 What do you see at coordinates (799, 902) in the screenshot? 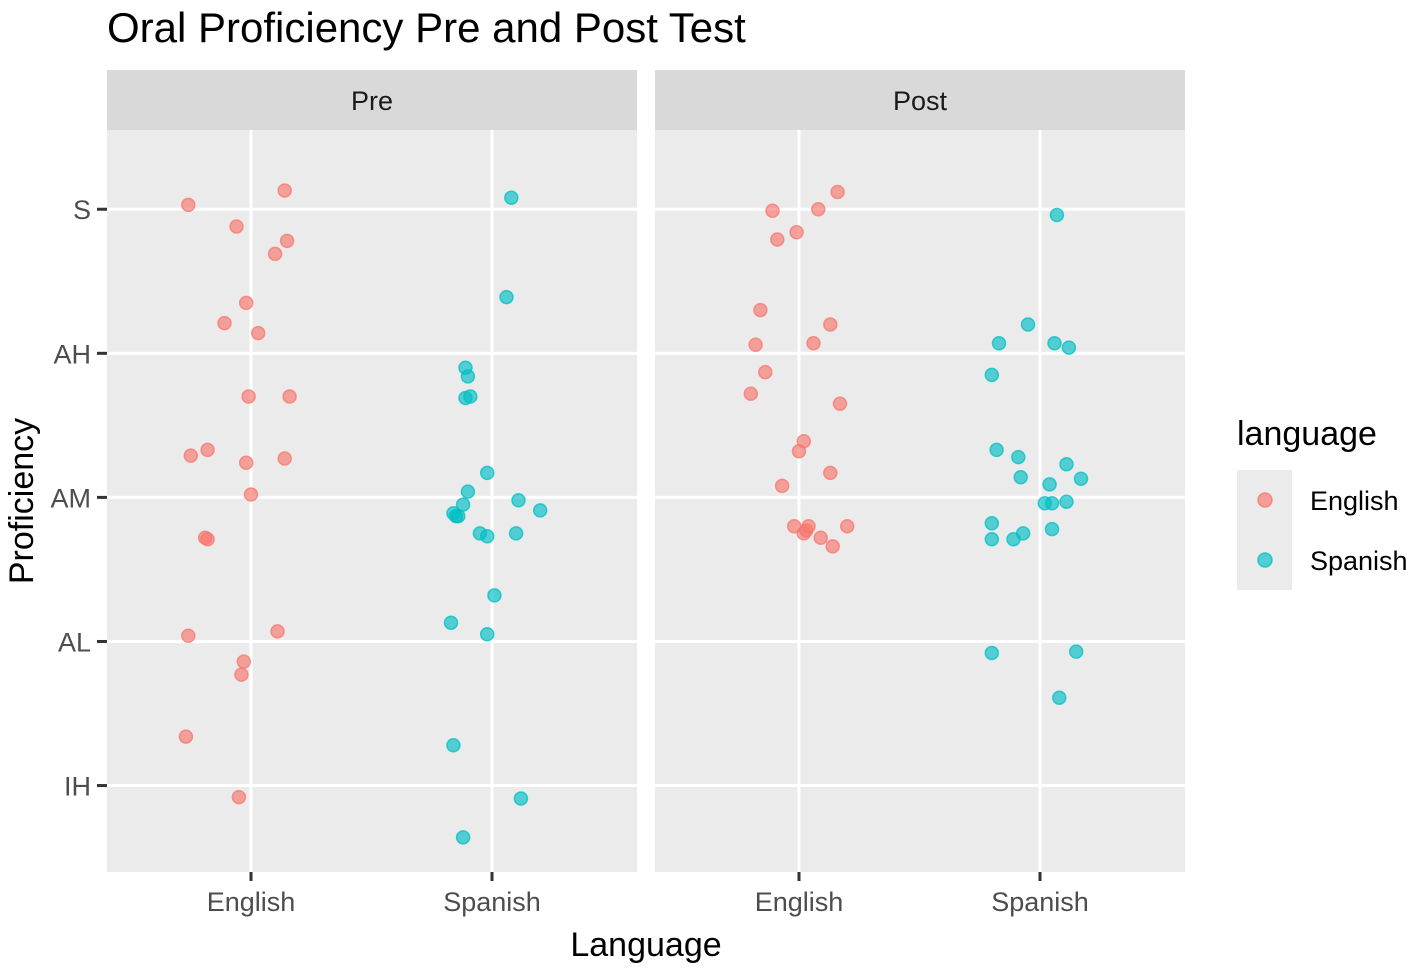
I see `x-tick-label-post-english: English` at bounding box center [799, 902].